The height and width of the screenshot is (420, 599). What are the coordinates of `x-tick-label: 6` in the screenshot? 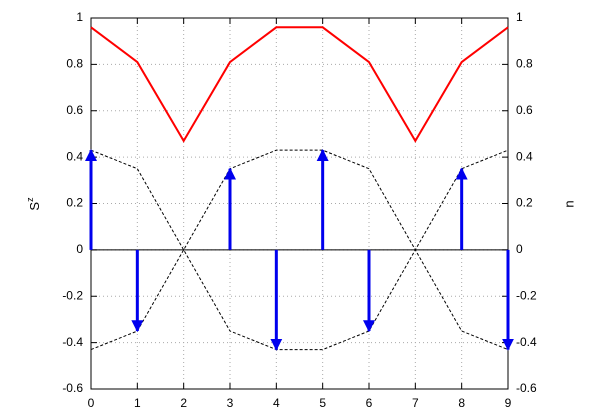 It's located at (369, 403).